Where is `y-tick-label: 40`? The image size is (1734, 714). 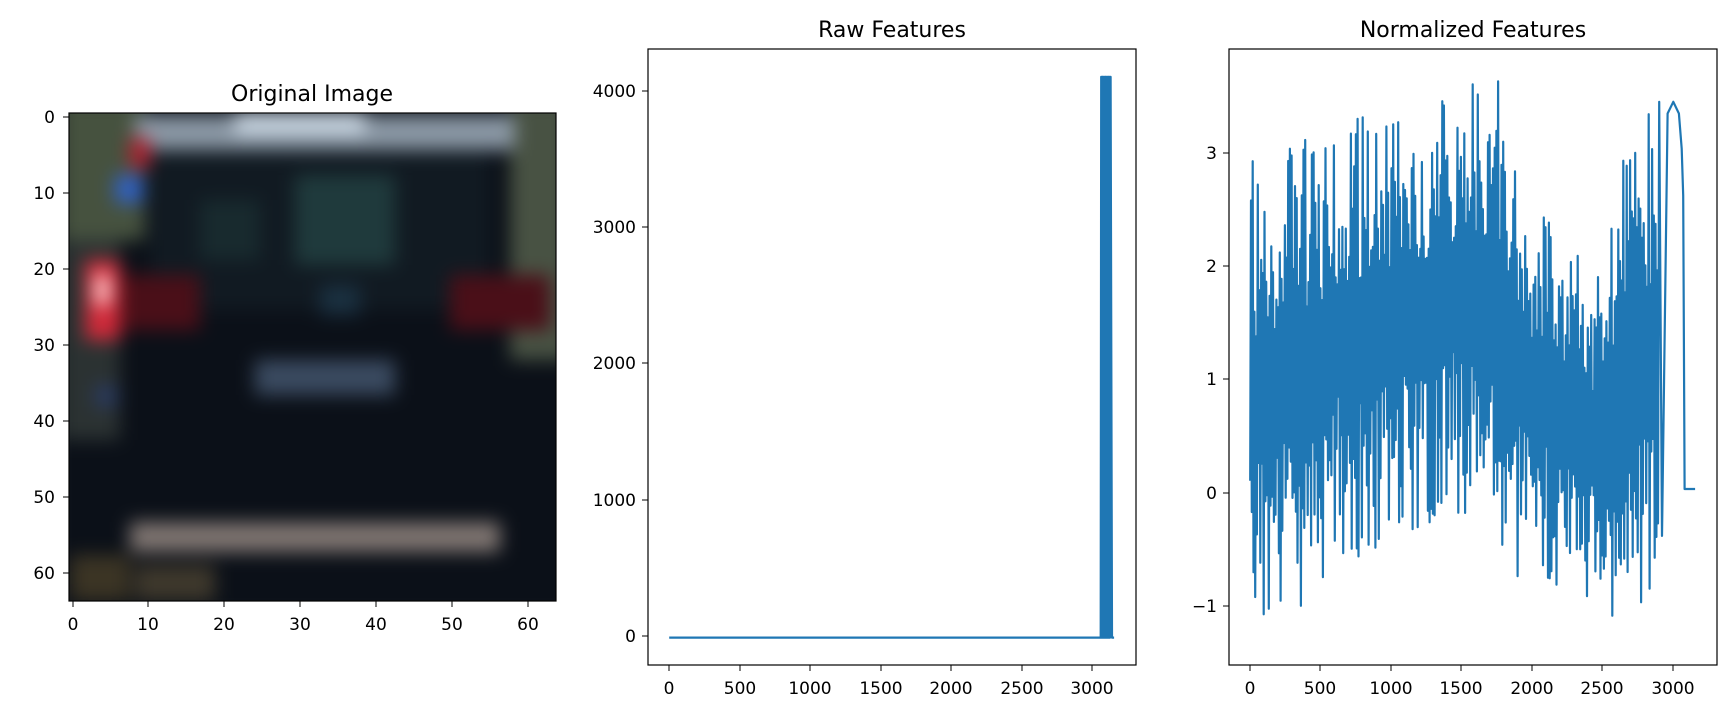
y-tick-label: 40 is located at coordinates (44, 422).